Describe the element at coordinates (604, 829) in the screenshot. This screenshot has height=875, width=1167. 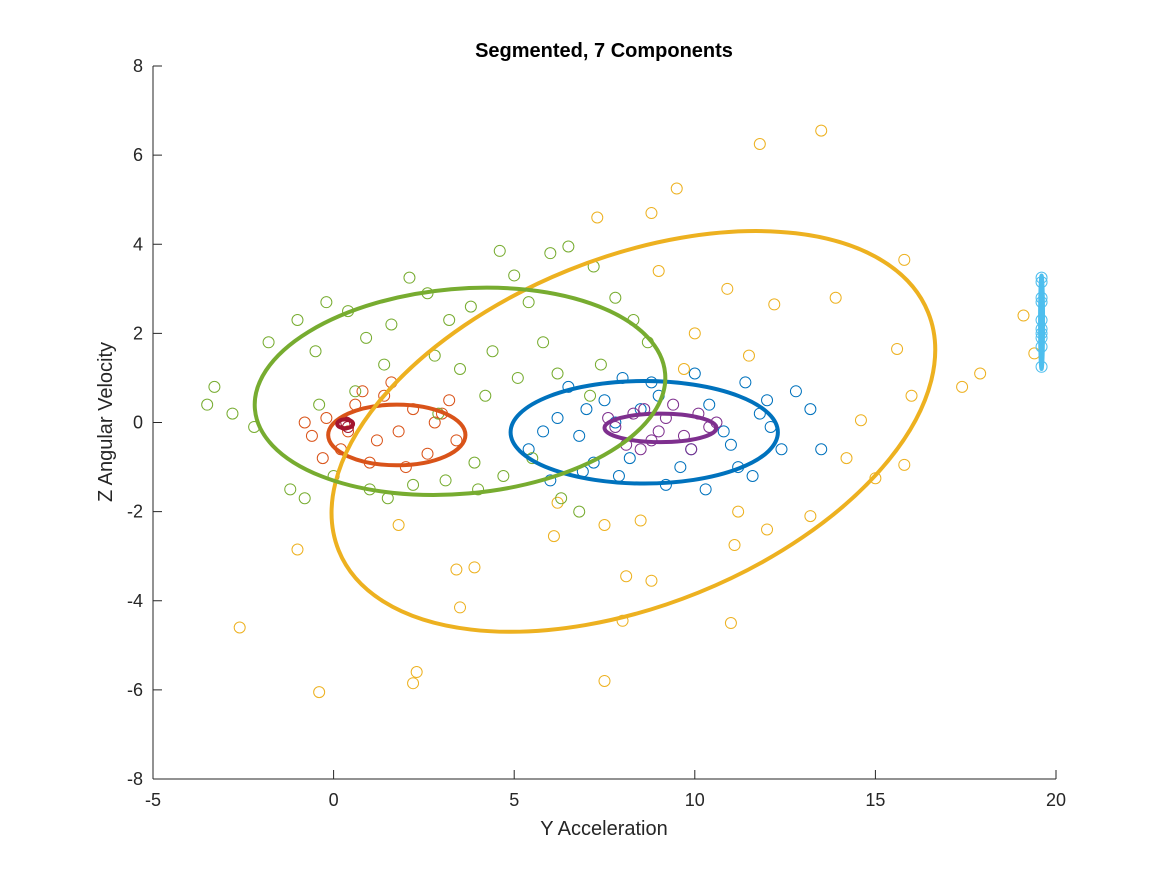
I see `x-axis-label: Y Acceleration` at that location.